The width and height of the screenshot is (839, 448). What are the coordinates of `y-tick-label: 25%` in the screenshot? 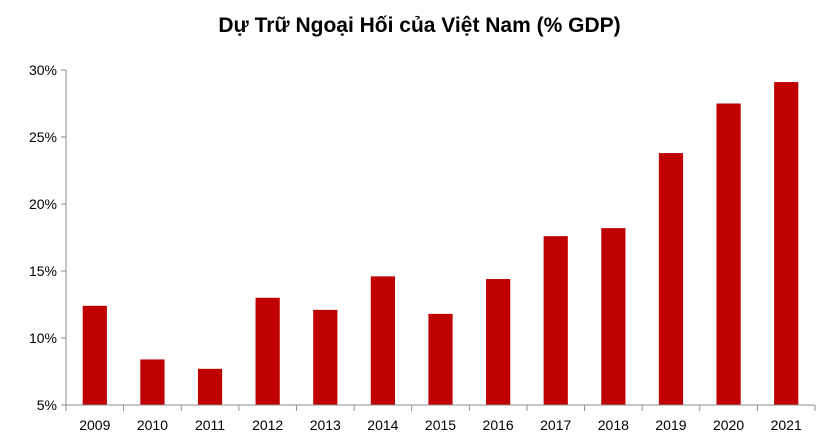 It's located at (43, 137).